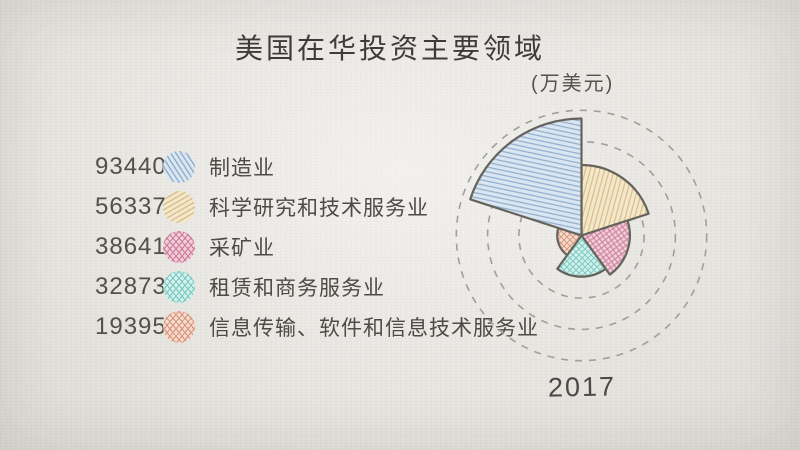 This screenshot has width=800, height=450. I want to click on legend-label: 信息传输、软件和信息技术服务业, so click(374, 328).